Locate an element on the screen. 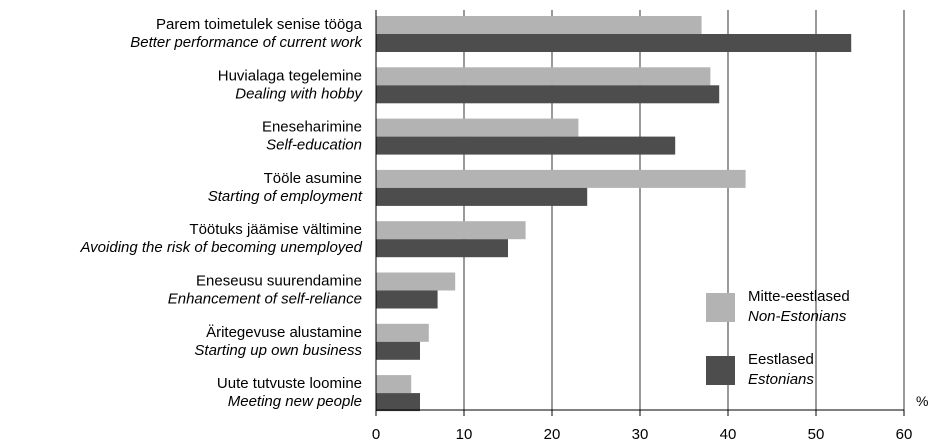 Image resolution: width=932 pixels, height=446 pixels. category-label: Parem toimetulek senise tööga is located at coordinates (259, 24).